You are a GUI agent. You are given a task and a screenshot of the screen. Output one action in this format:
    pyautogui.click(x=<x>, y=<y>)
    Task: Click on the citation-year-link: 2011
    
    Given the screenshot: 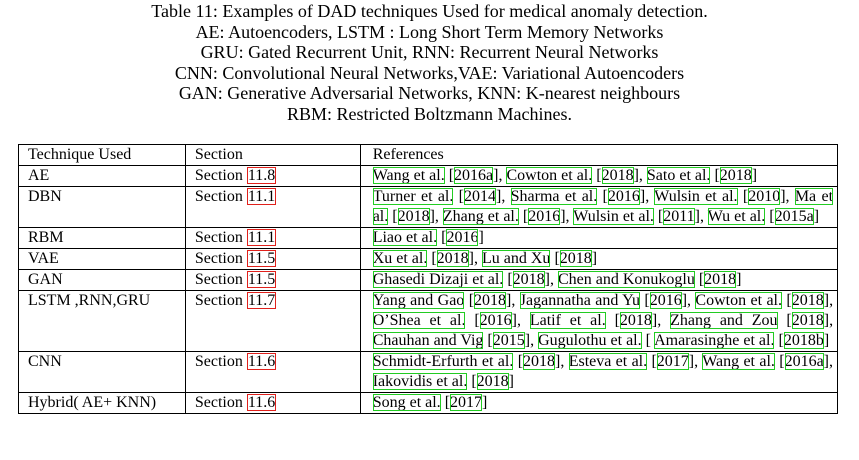 What is the action you would take?
    pyautogui.click(x=679, y=216)
    